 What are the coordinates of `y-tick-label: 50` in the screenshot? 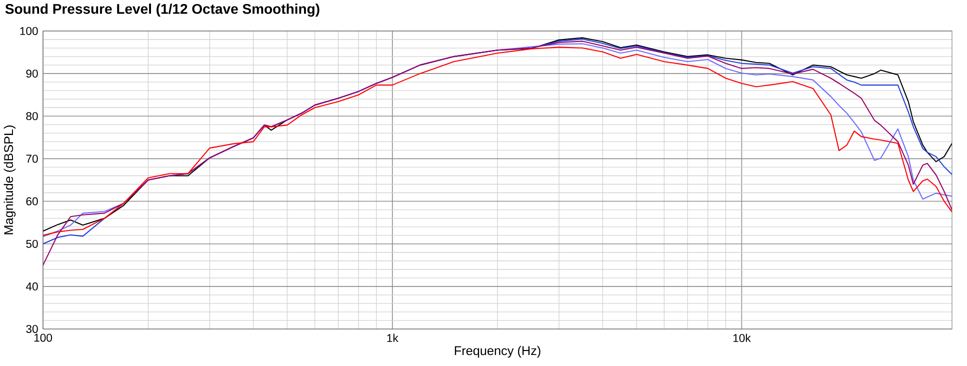 It's located at (32, 244).